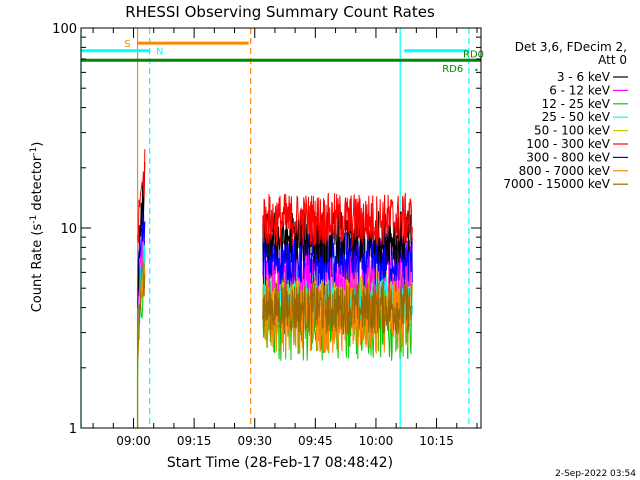  What do you see at coordinates (595, 474) in the screenshot?
I see `footer-timestamp: 2-Sep-2022 03:54` at bounding box center [595, 474].